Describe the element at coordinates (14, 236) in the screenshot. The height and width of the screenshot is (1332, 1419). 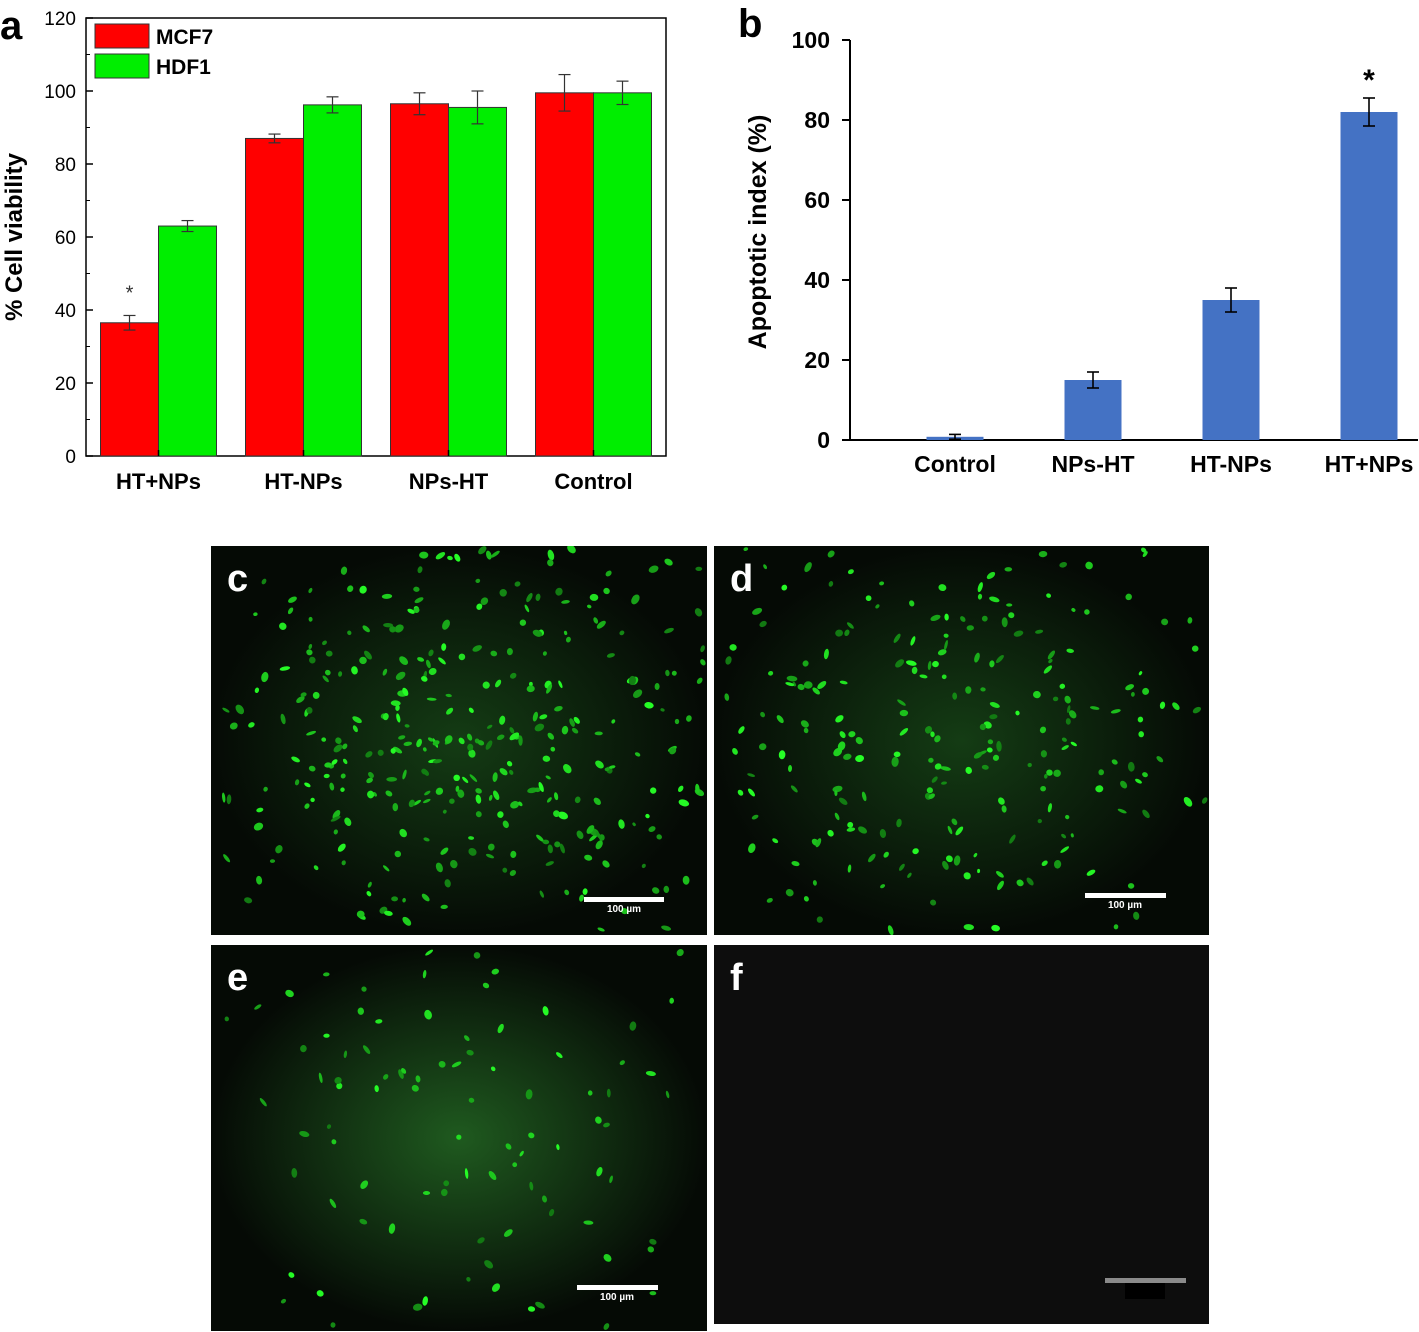
I see `y-axis-label: % Cell viability` at that location.